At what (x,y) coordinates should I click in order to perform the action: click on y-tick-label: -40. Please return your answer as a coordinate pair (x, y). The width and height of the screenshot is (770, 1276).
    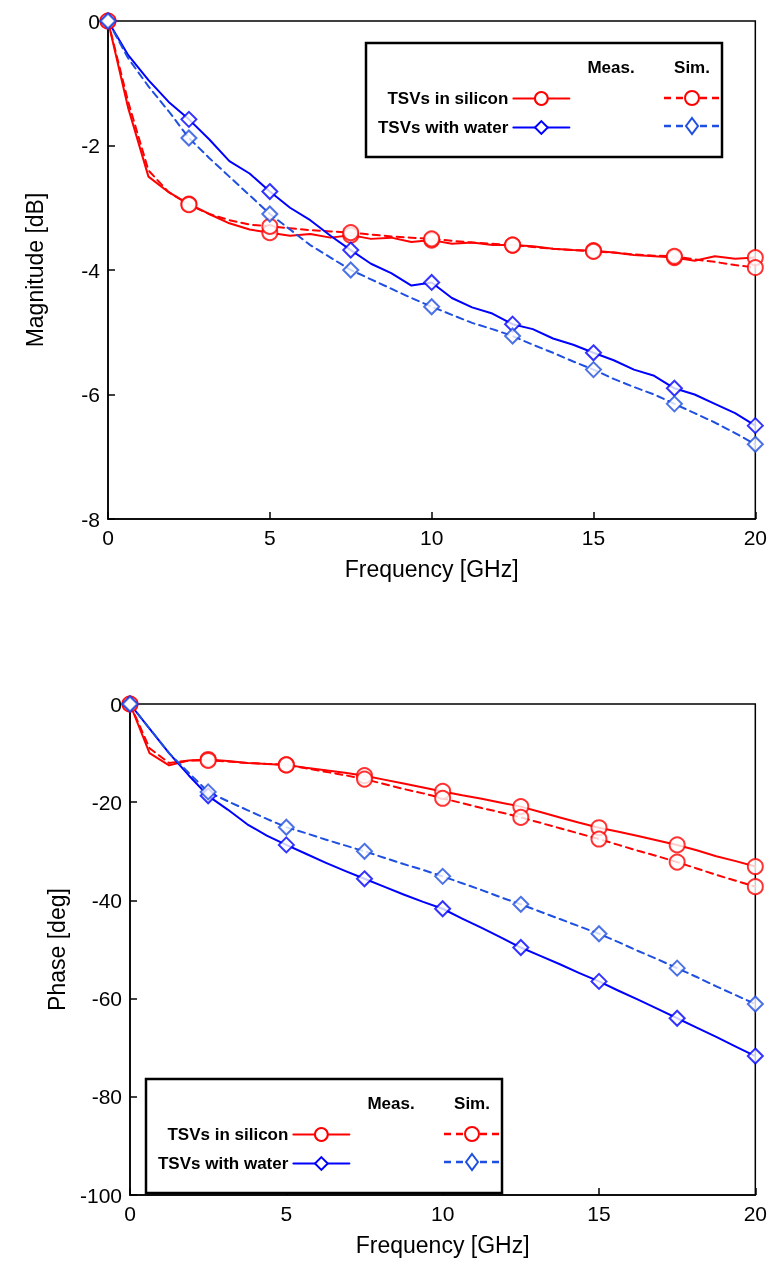
    Looking at the image, I should click on (106, 900).